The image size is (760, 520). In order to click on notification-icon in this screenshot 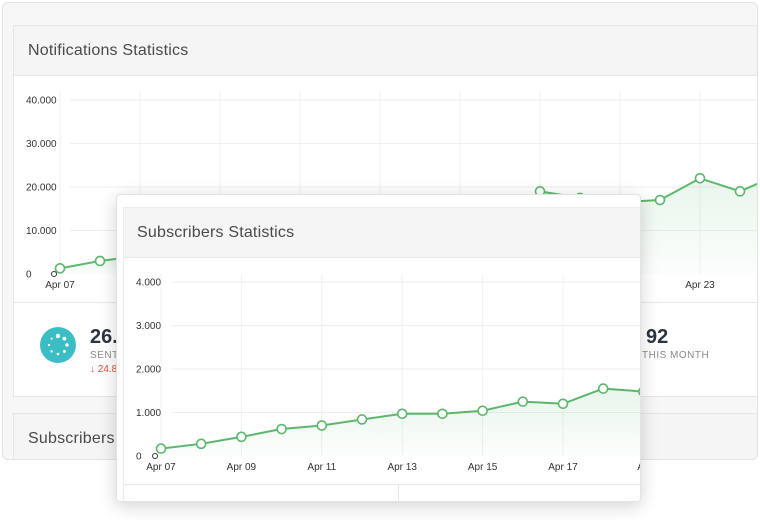, I will do `click(58, 345)`.